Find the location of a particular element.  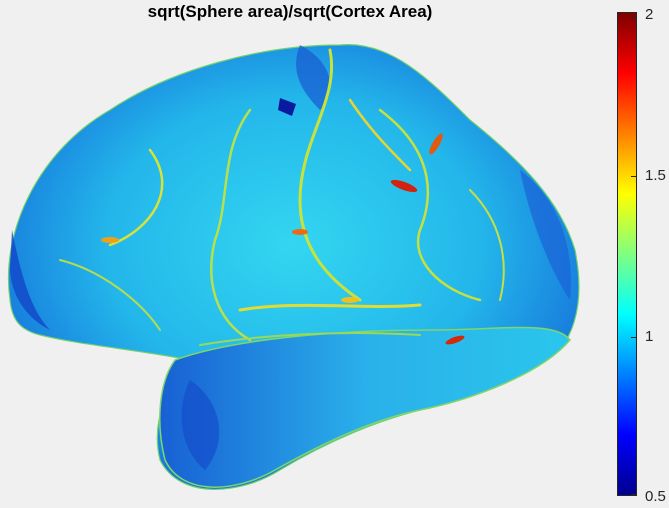

colorbar-tick-2: 2 is located at coordinates (649, 14).